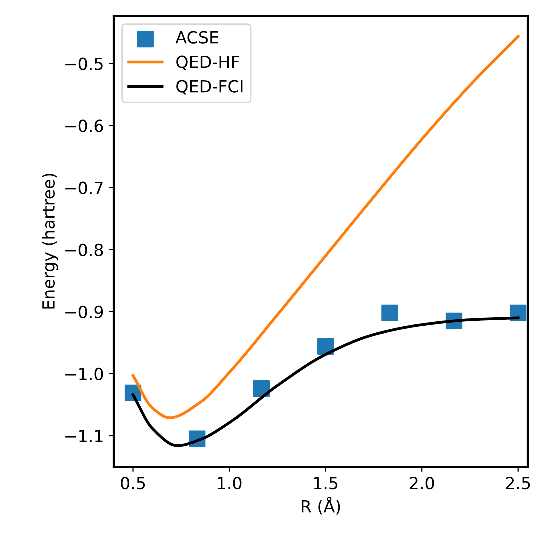 The height and width of the screenshot is (536, 537). Describe the element at coordinates (84, 436) in the screenshot. I see `y-tick-label: −1.1` at that location.